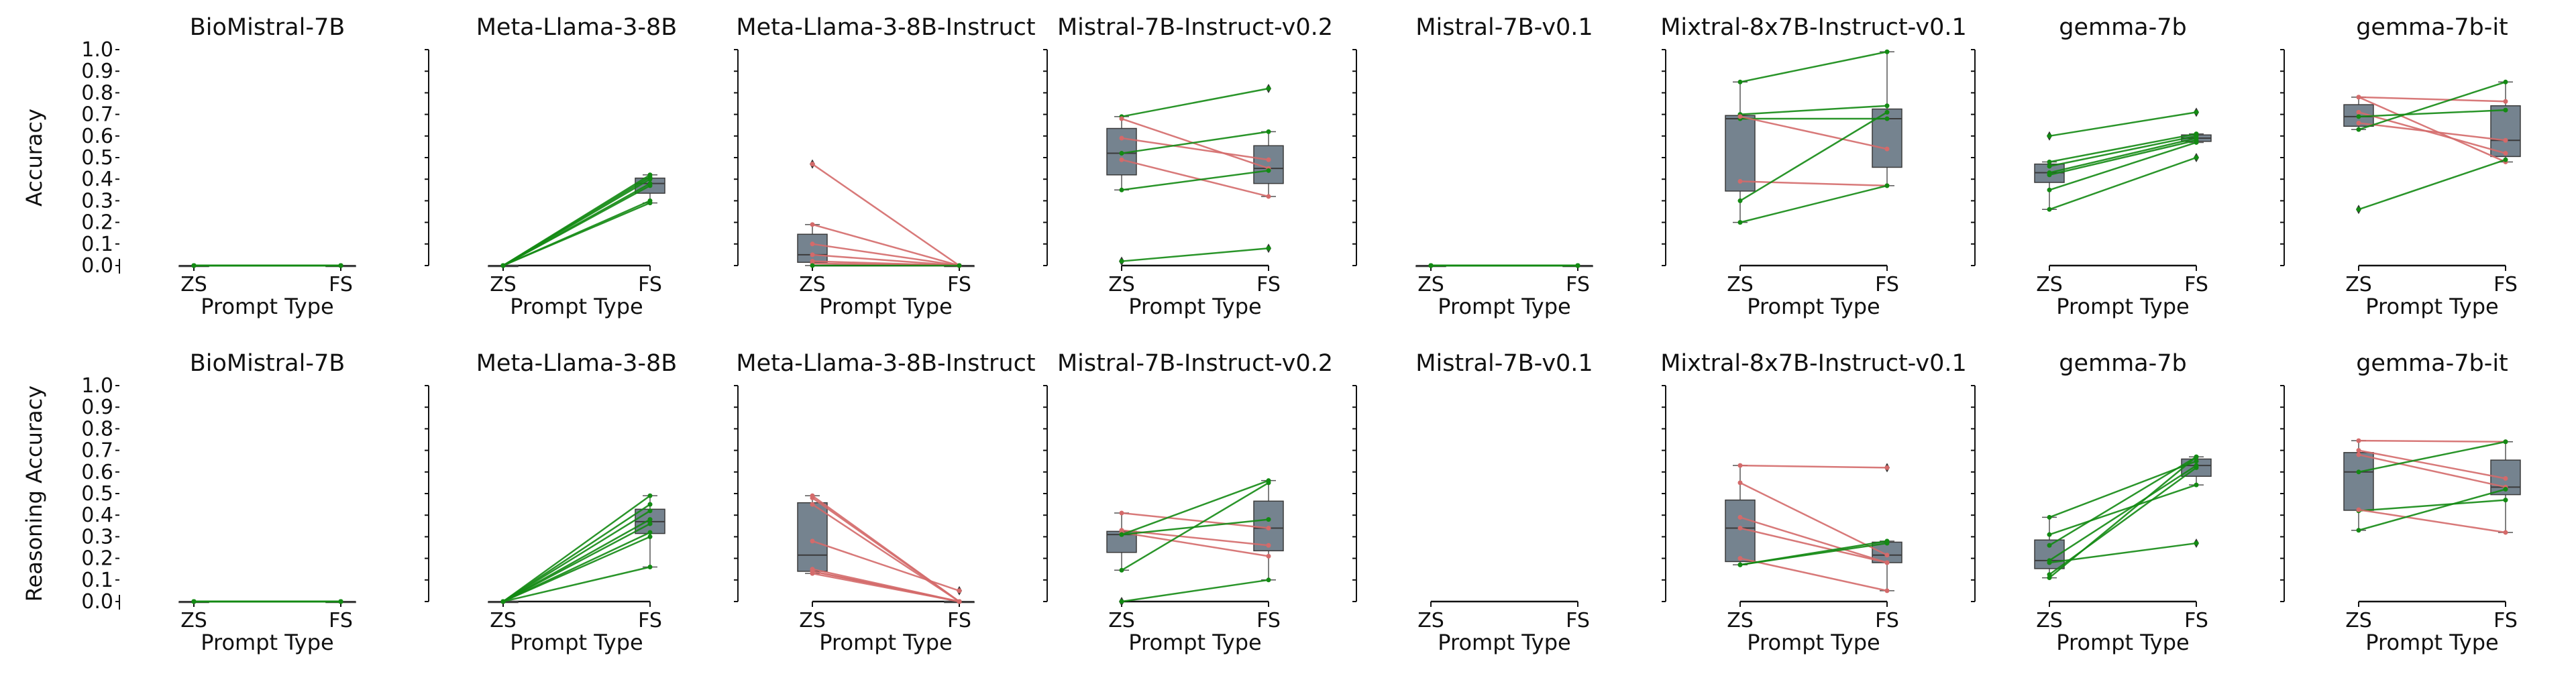  What do you see at coordinates (97, 602) in the screenshot?
I see `y-tick-label: 0.0` at bounding box center [97, 602].